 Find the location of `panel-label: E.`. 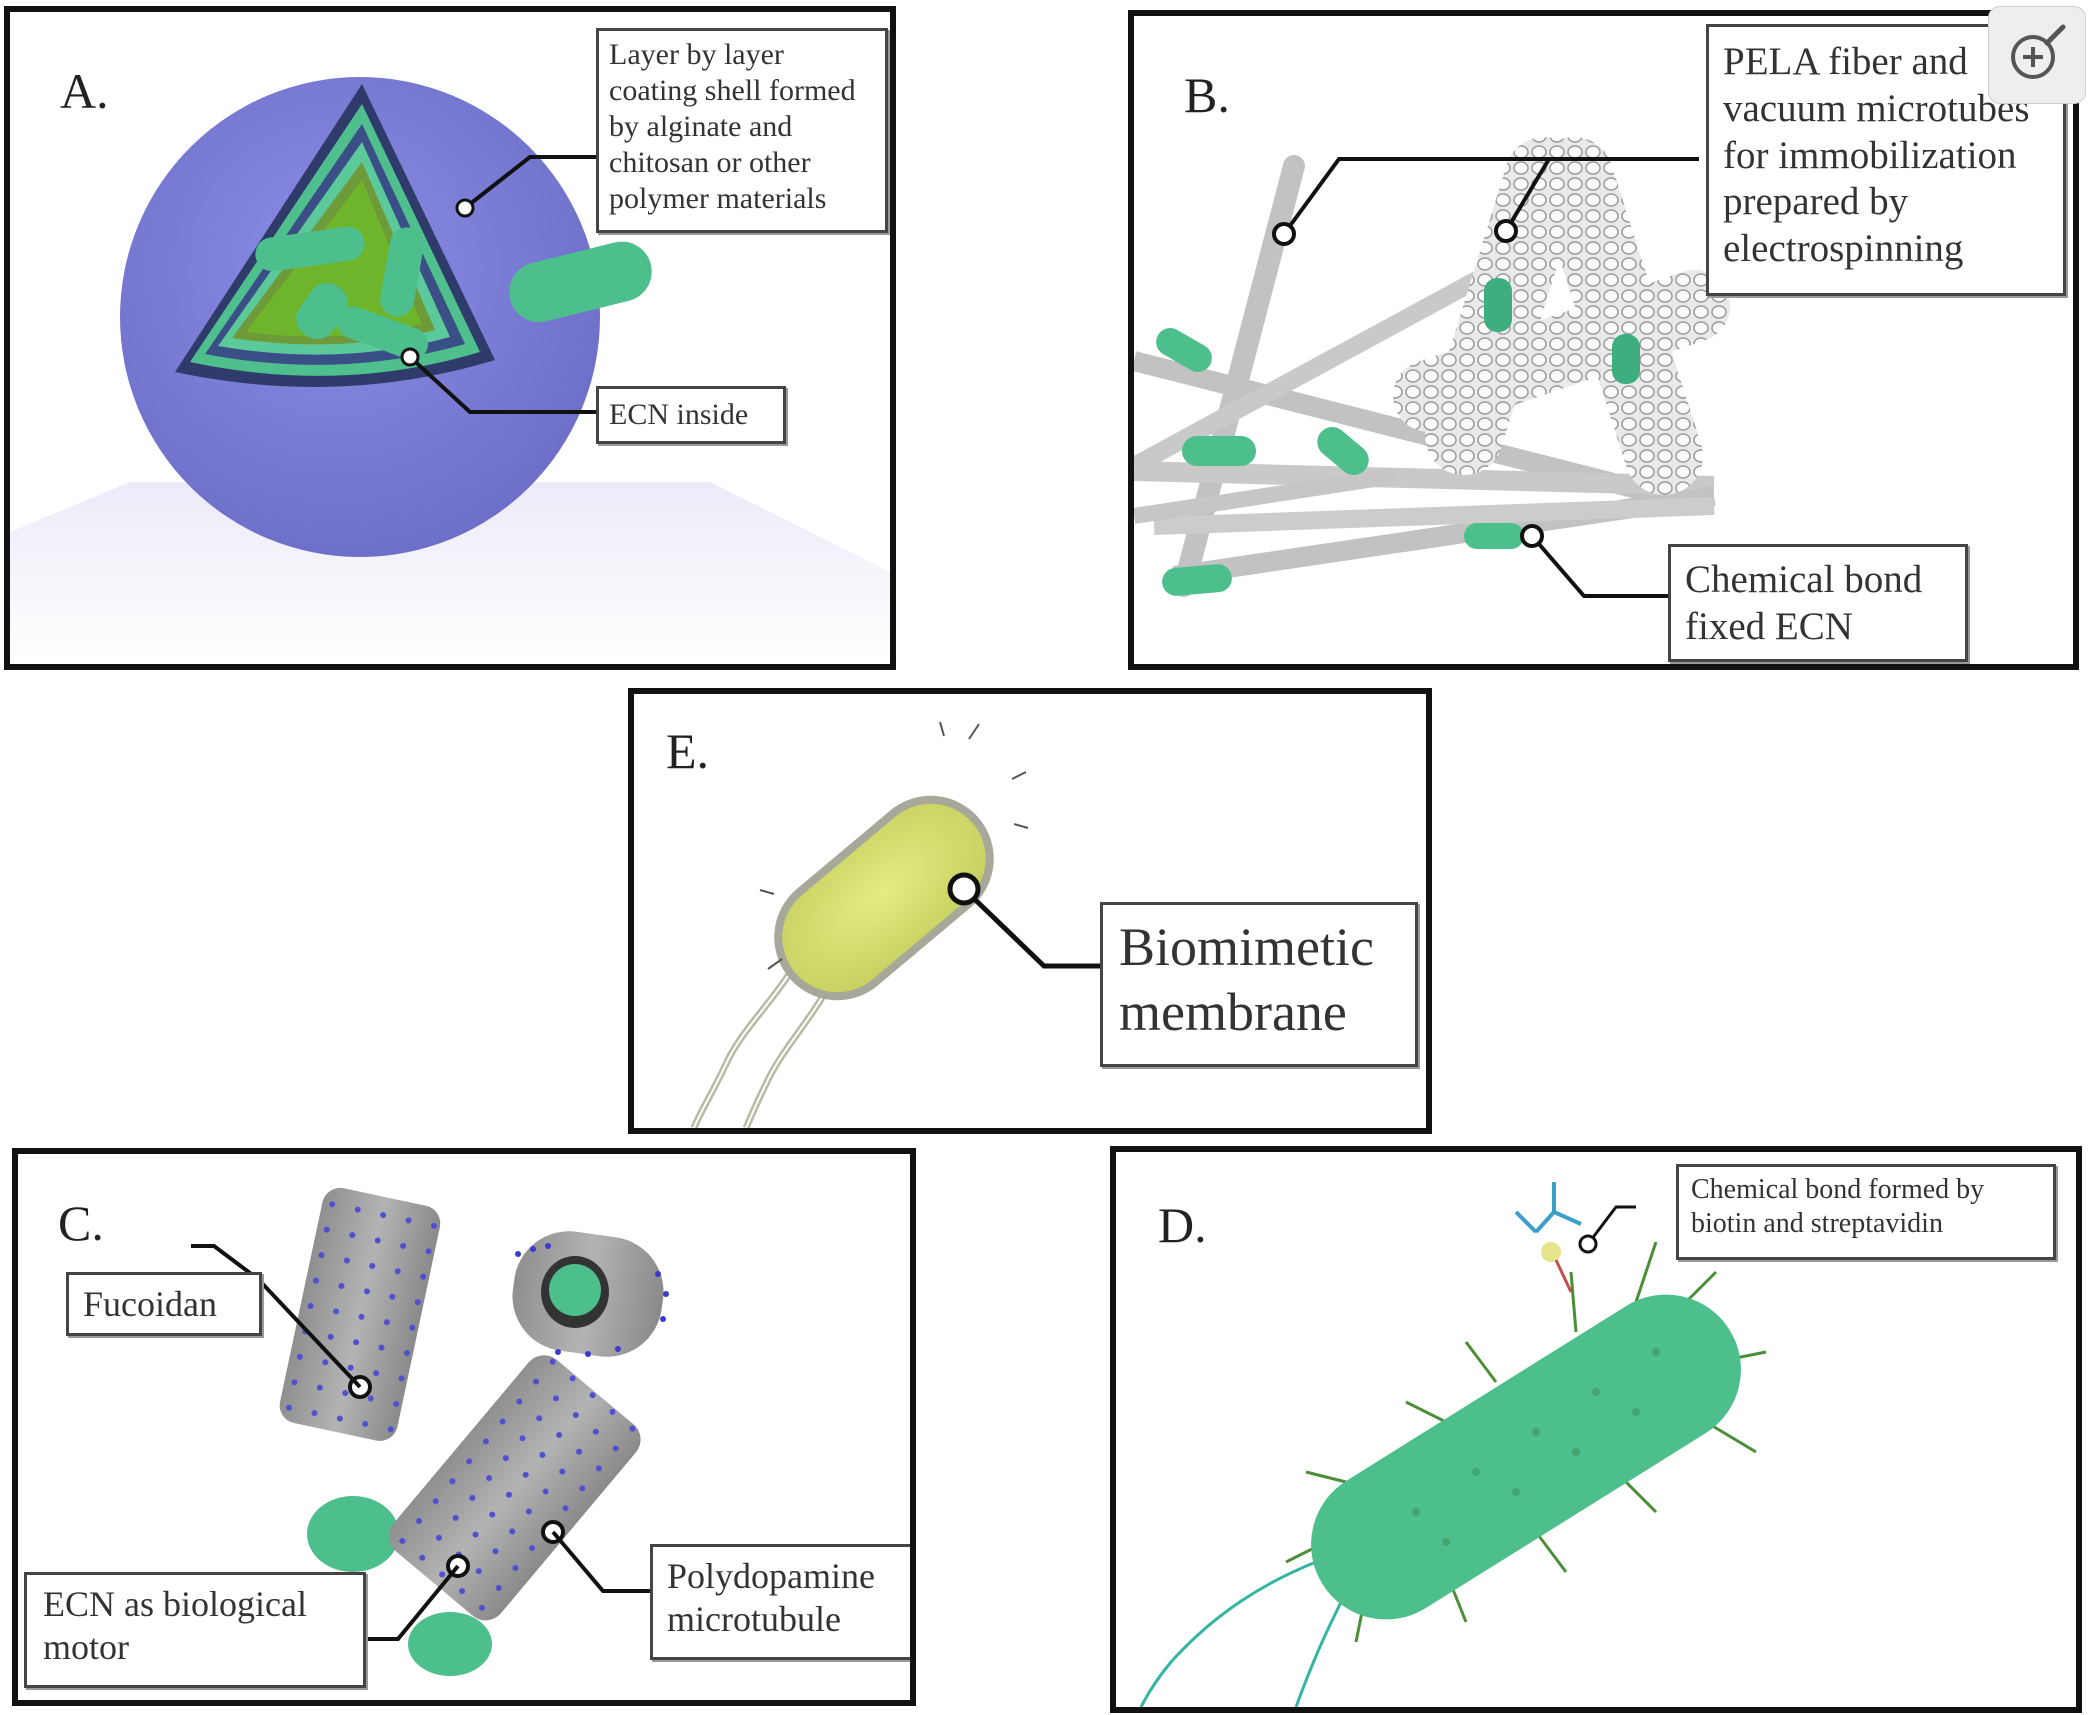

panel-label: E. is located at coordinates (688, 751).